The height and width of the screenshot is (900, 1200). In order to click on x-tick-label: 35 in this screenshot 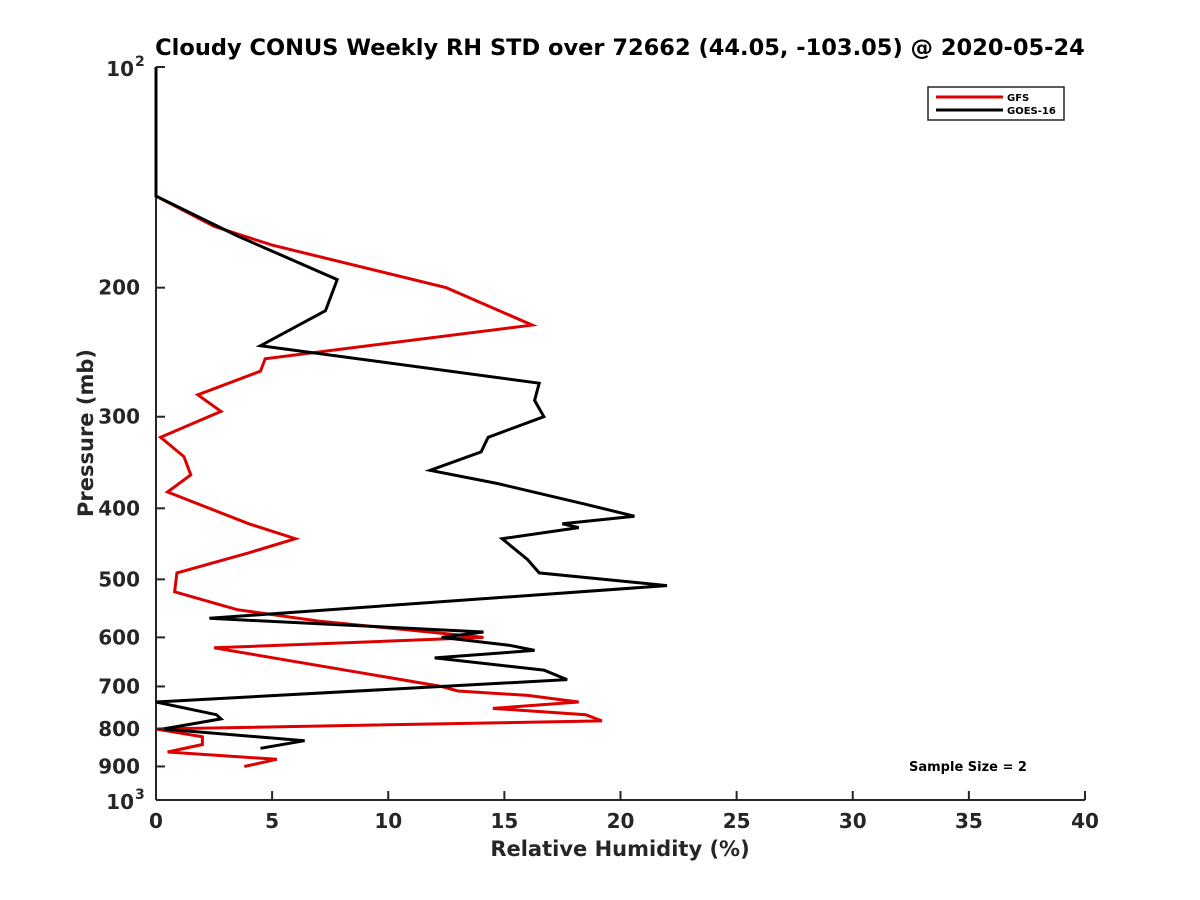, I will do `click(969, 821)`.